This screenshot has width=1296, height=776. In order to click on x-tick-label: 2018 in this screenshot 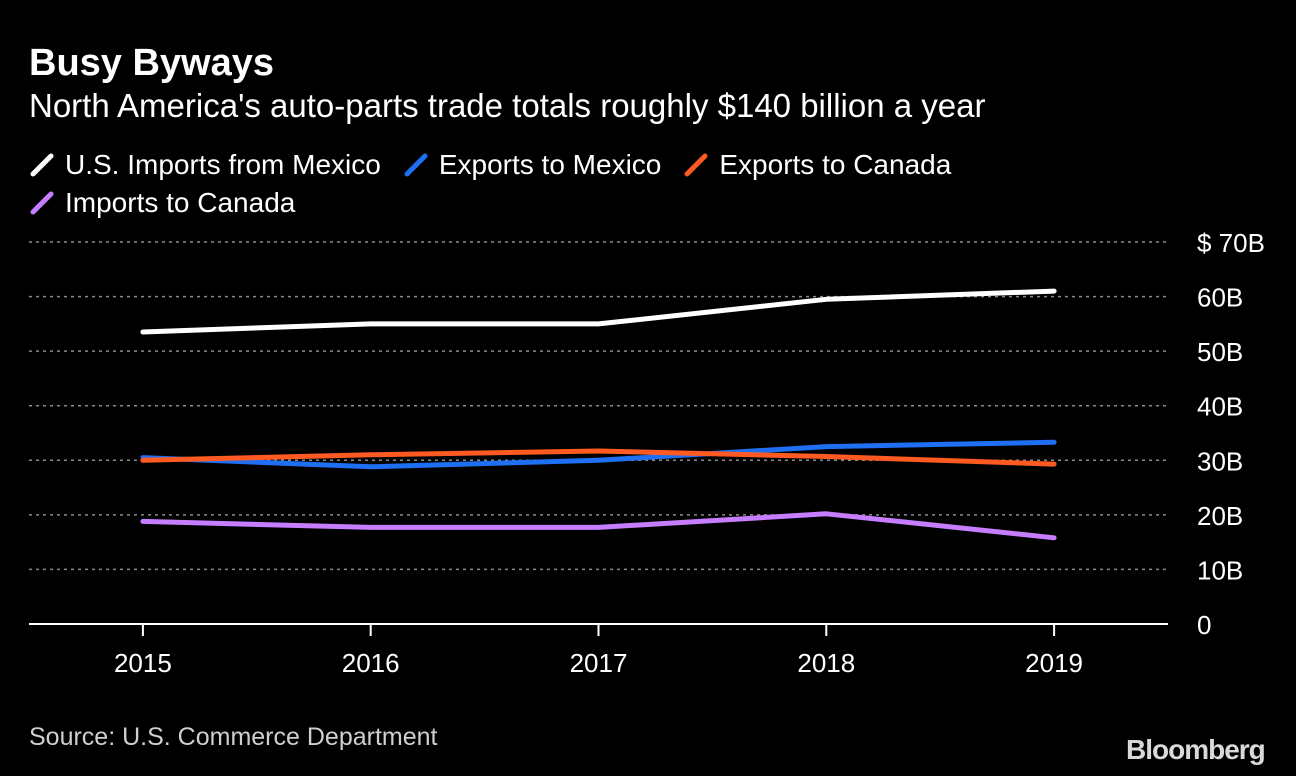, I will do `click(826, 663)`.